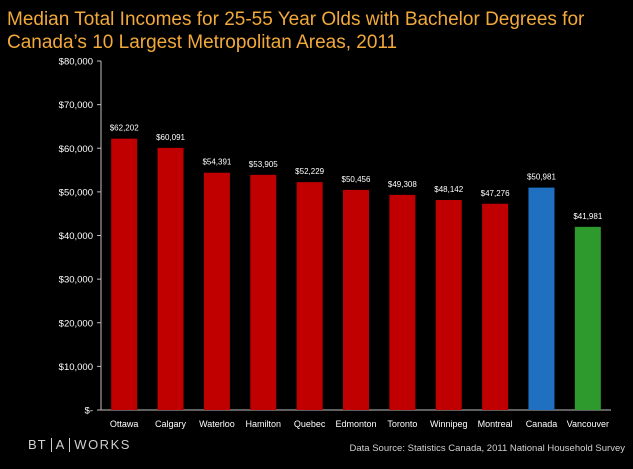 This screenshot has height=469, width=633. I want to click on y-tick-label: $30,000, so click(76, 280).